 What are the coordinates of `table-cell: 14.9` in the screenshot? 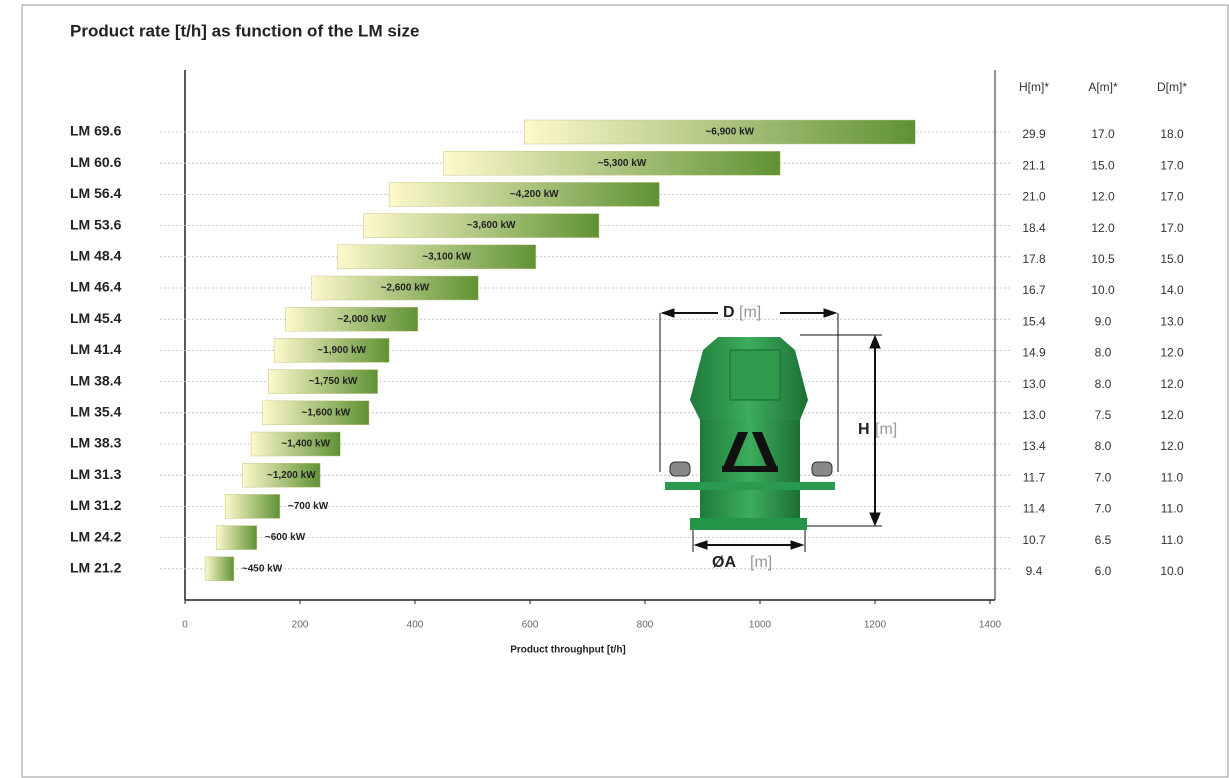 It's located at (1034, 353).